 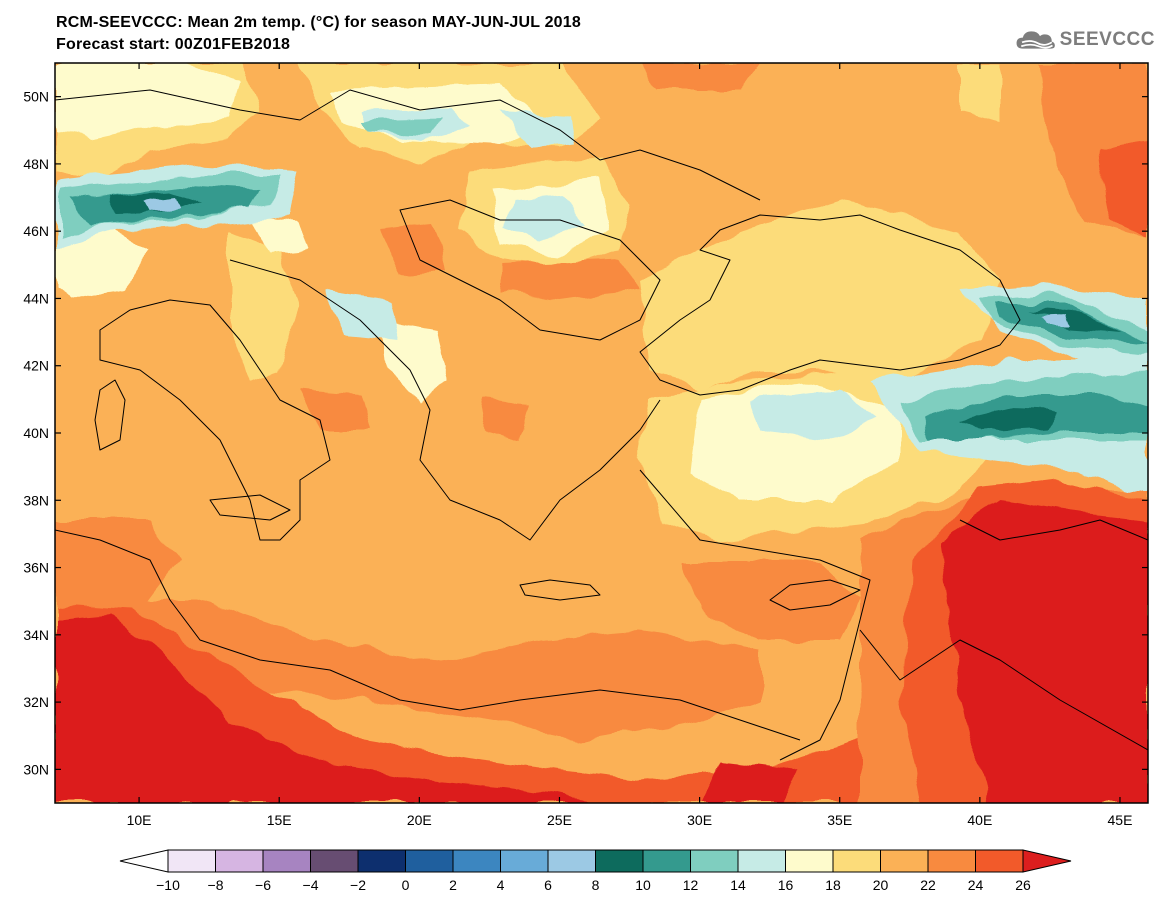 What do you see at coordinates (815, 595) in the screenshot?
I see `cyprus` at bounding box center [815, 595].